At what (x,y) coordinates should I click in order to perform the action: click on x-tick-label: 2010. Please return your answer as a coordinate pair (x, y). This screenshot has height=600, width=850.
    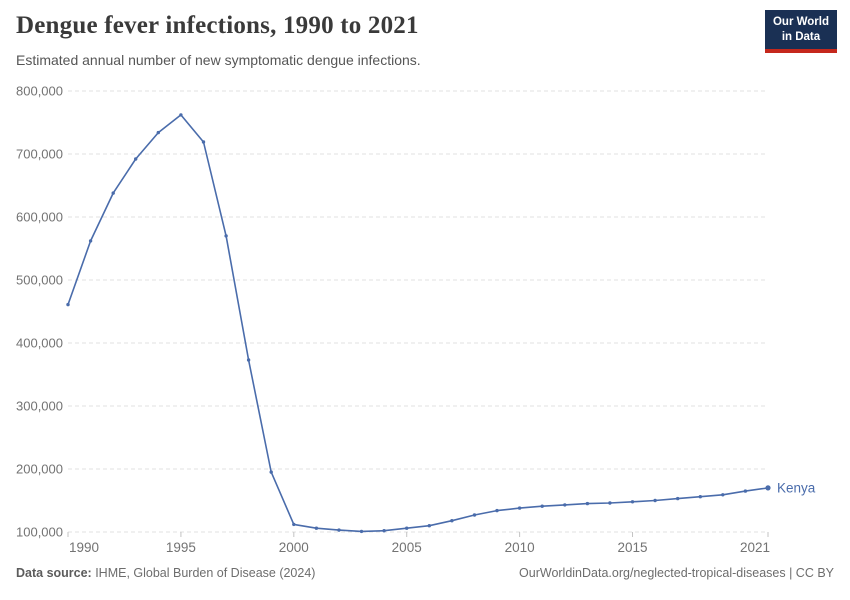
    Looking at the image, I should click on (520, 547).